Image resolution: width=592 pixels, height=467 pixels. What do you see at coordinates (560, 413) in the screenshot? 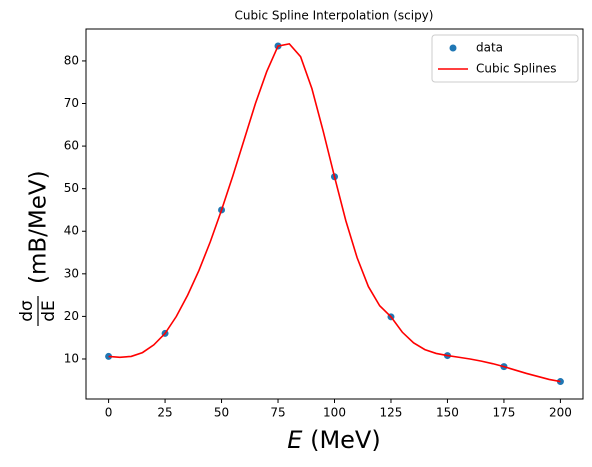
I see `x-tick-label: 200` at bounding box center [560, 413].